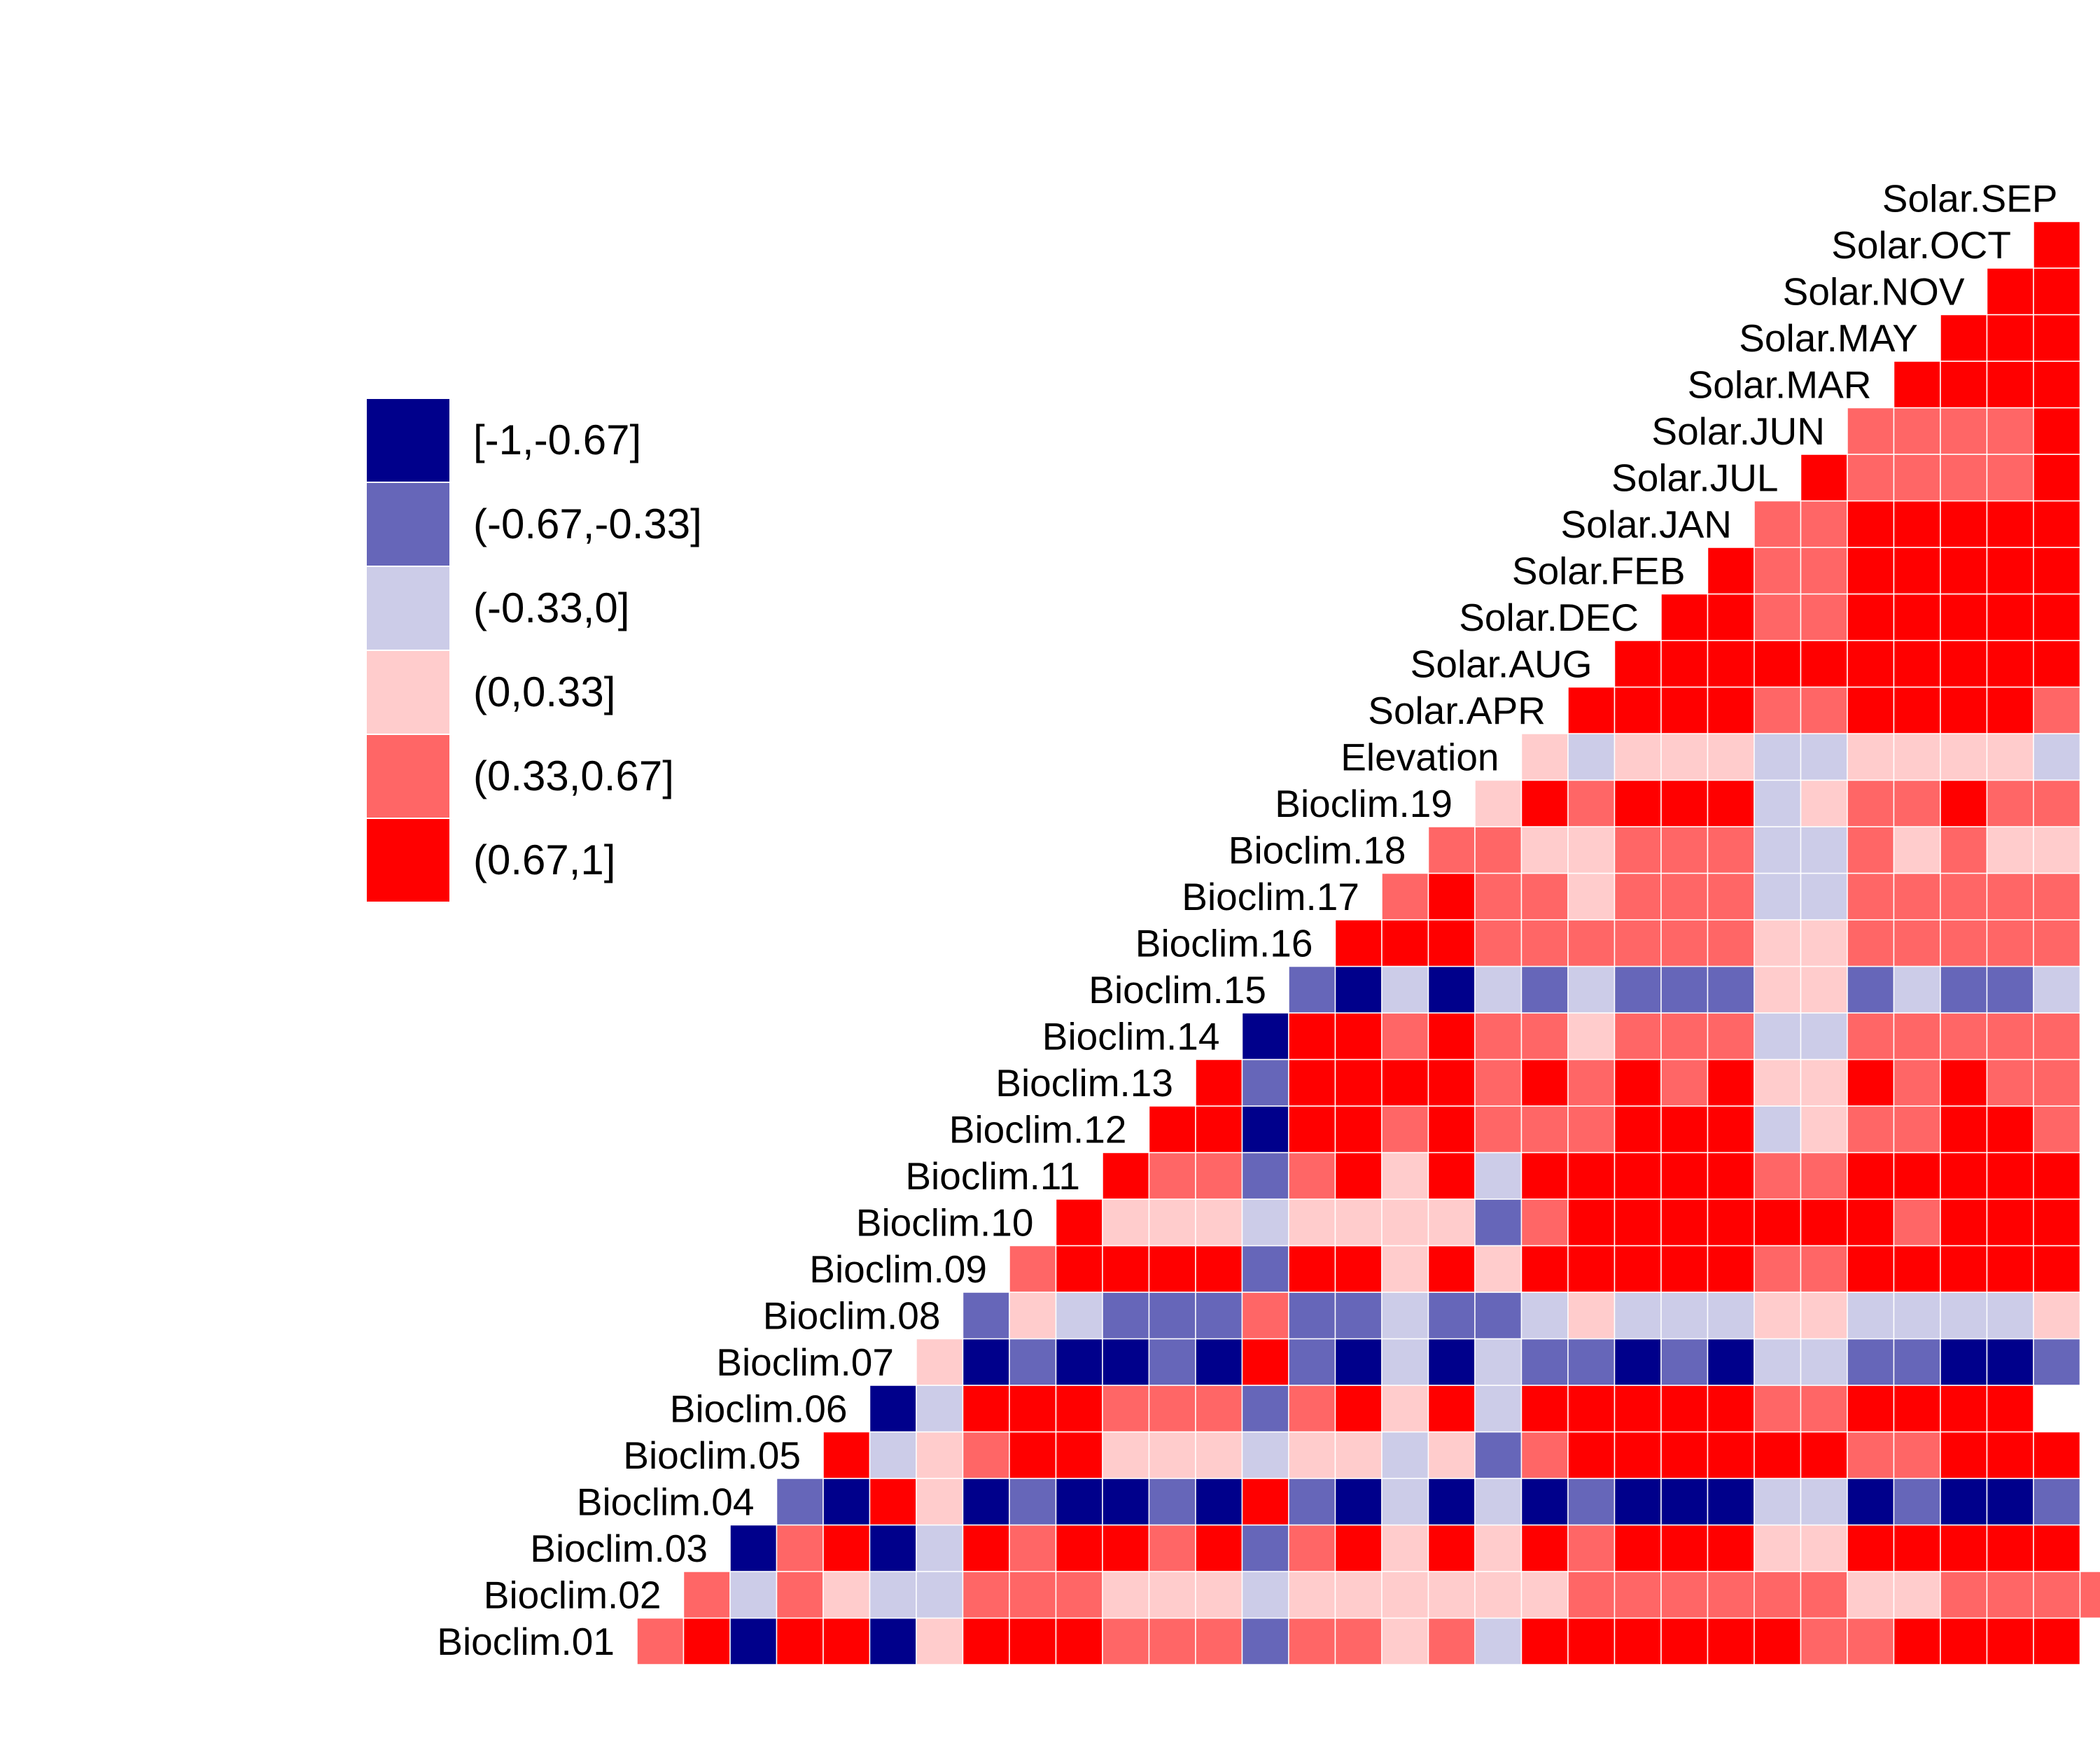  Describe the element at coordinates (526, 1641) in the screenshot. I see `variable-label: Bioclim.01` at that location.